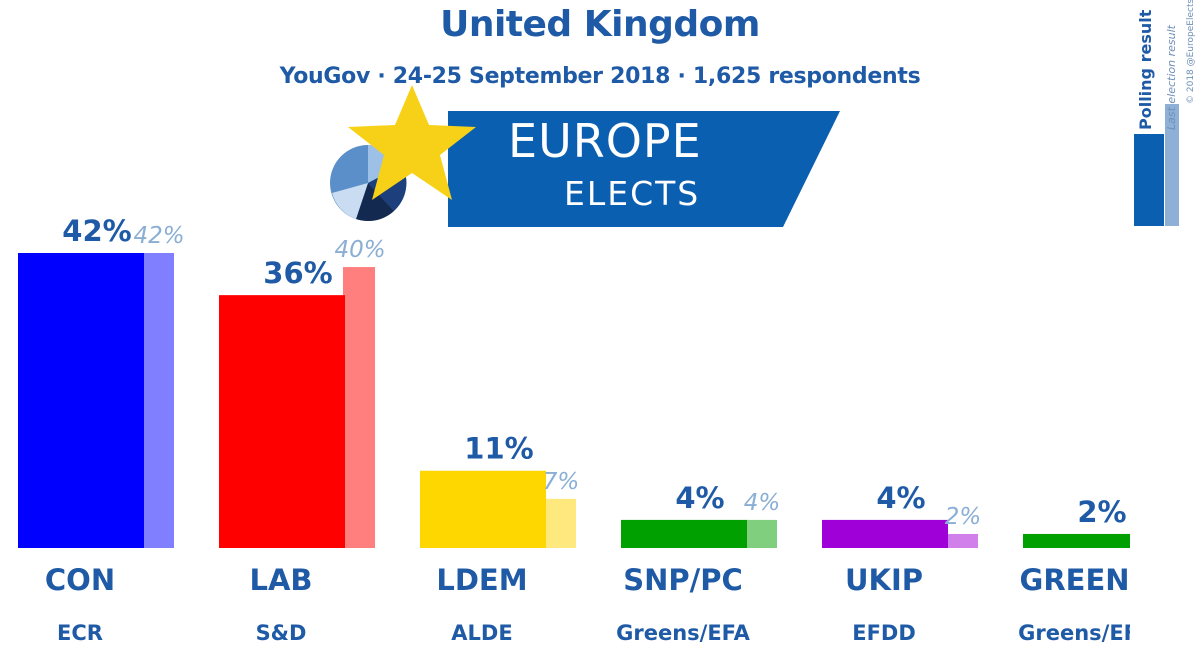 The image size is (1200, 651). I want to click on group-label-ukip: EFDD, so click(884, 633).